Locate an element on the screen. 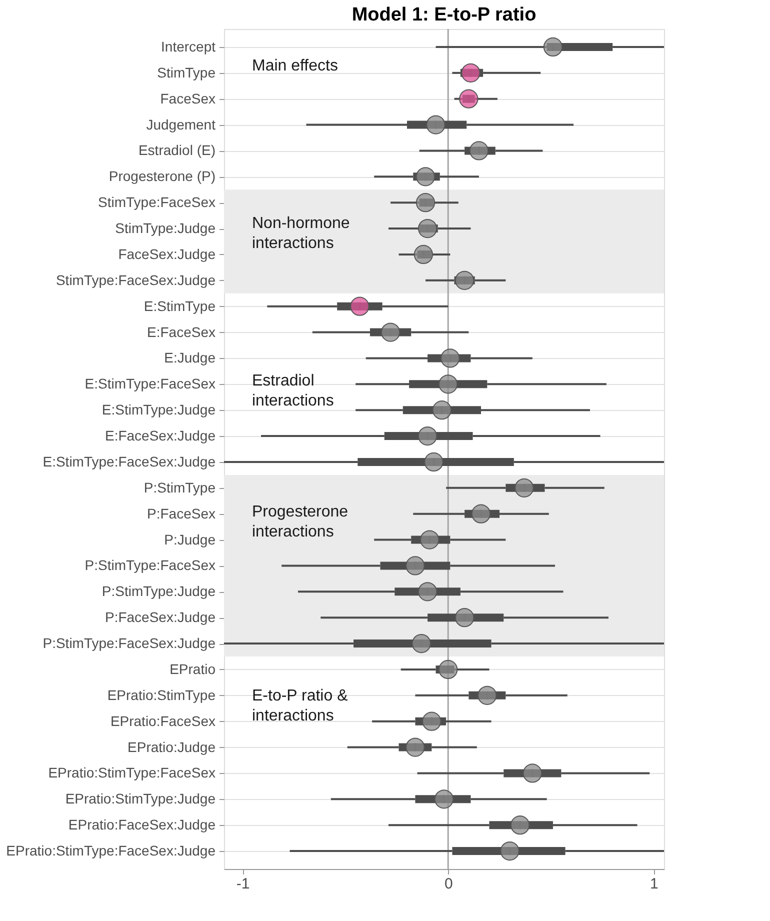 This screenshot has width=770, height=921. annotation: Estradiol interactions is located at coordinates (293, 391).